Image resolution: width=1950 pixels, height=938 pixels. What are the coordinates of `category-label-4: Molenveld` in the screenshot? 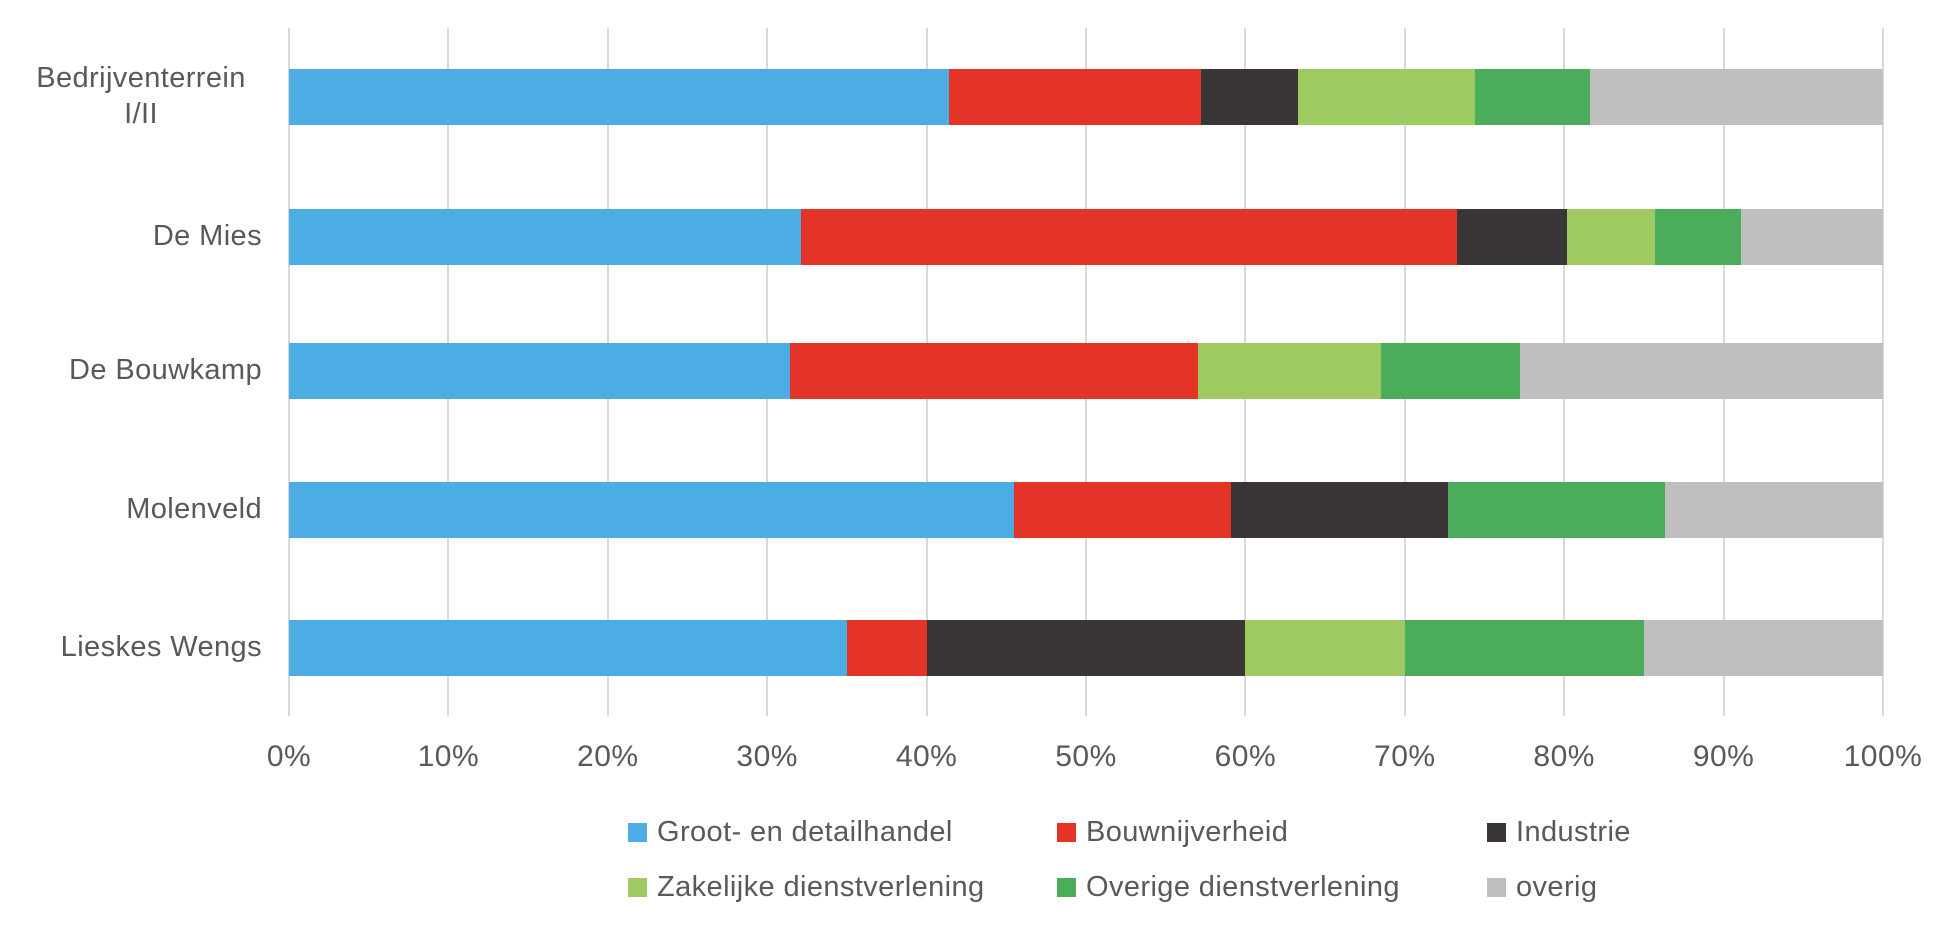 It's located at (141, 510).